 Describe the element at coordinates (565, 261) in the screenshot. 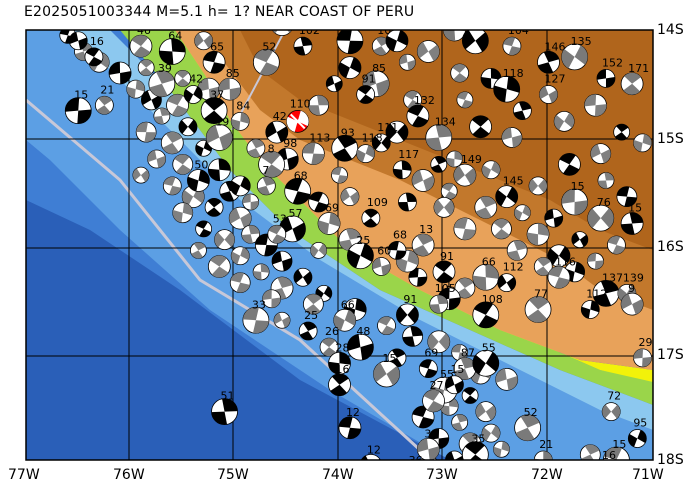

I see `event-depth-label: 116` at that location.